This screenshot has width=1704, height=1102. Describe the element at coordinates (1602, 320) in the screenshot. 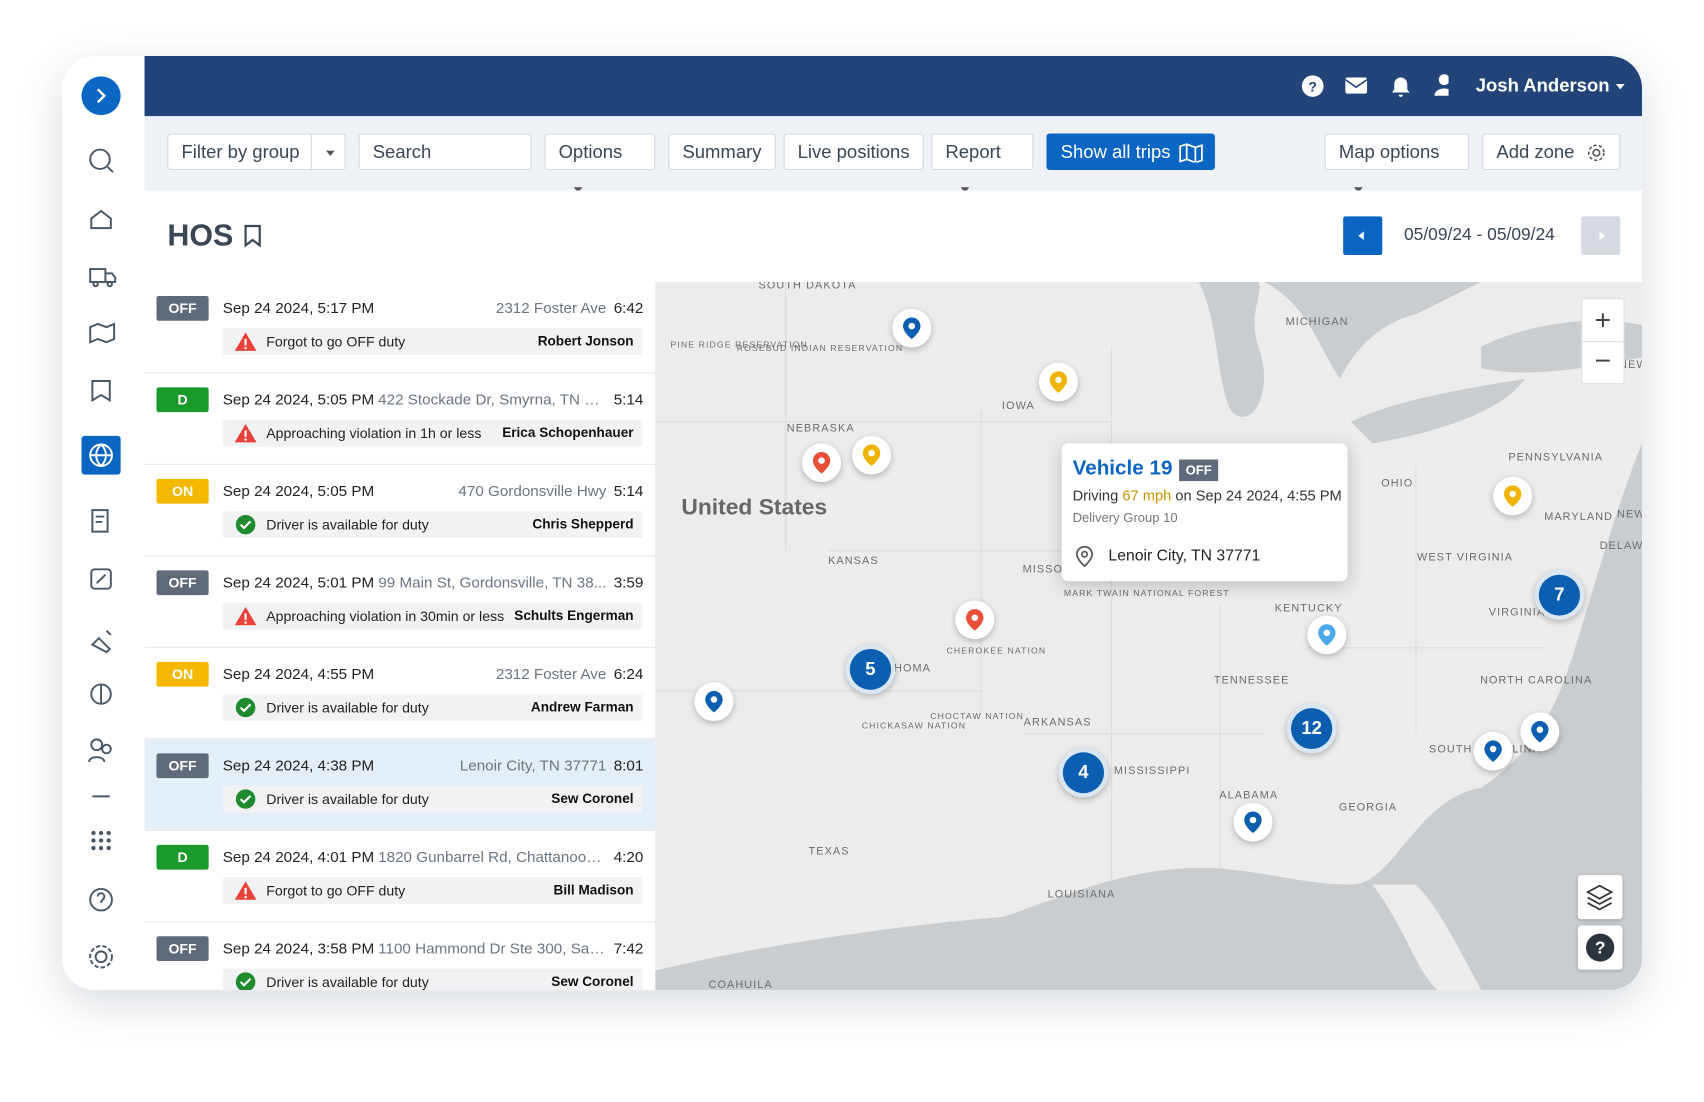

I see `zoom-in: +` at that location.